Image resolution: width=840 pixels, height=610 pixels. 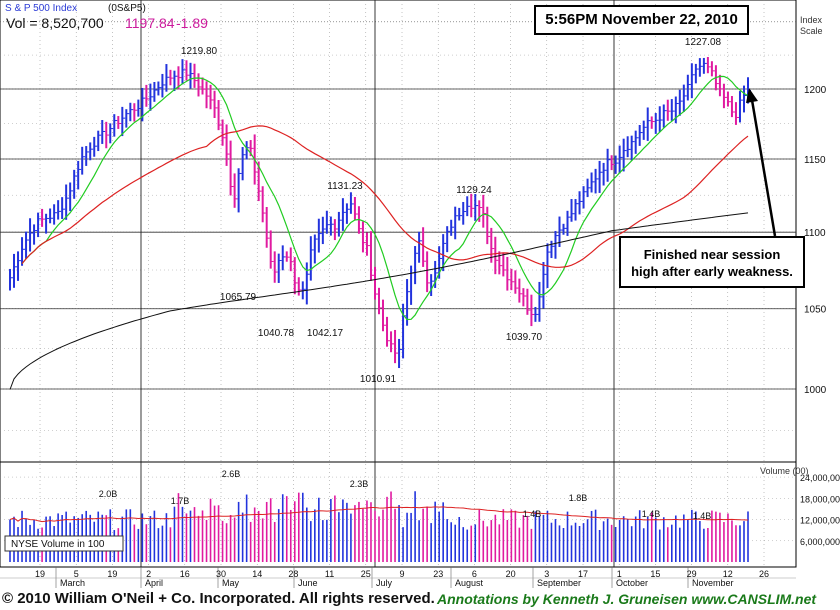 I want to click on day-tick-label: 16, so click(x=185, y=574).